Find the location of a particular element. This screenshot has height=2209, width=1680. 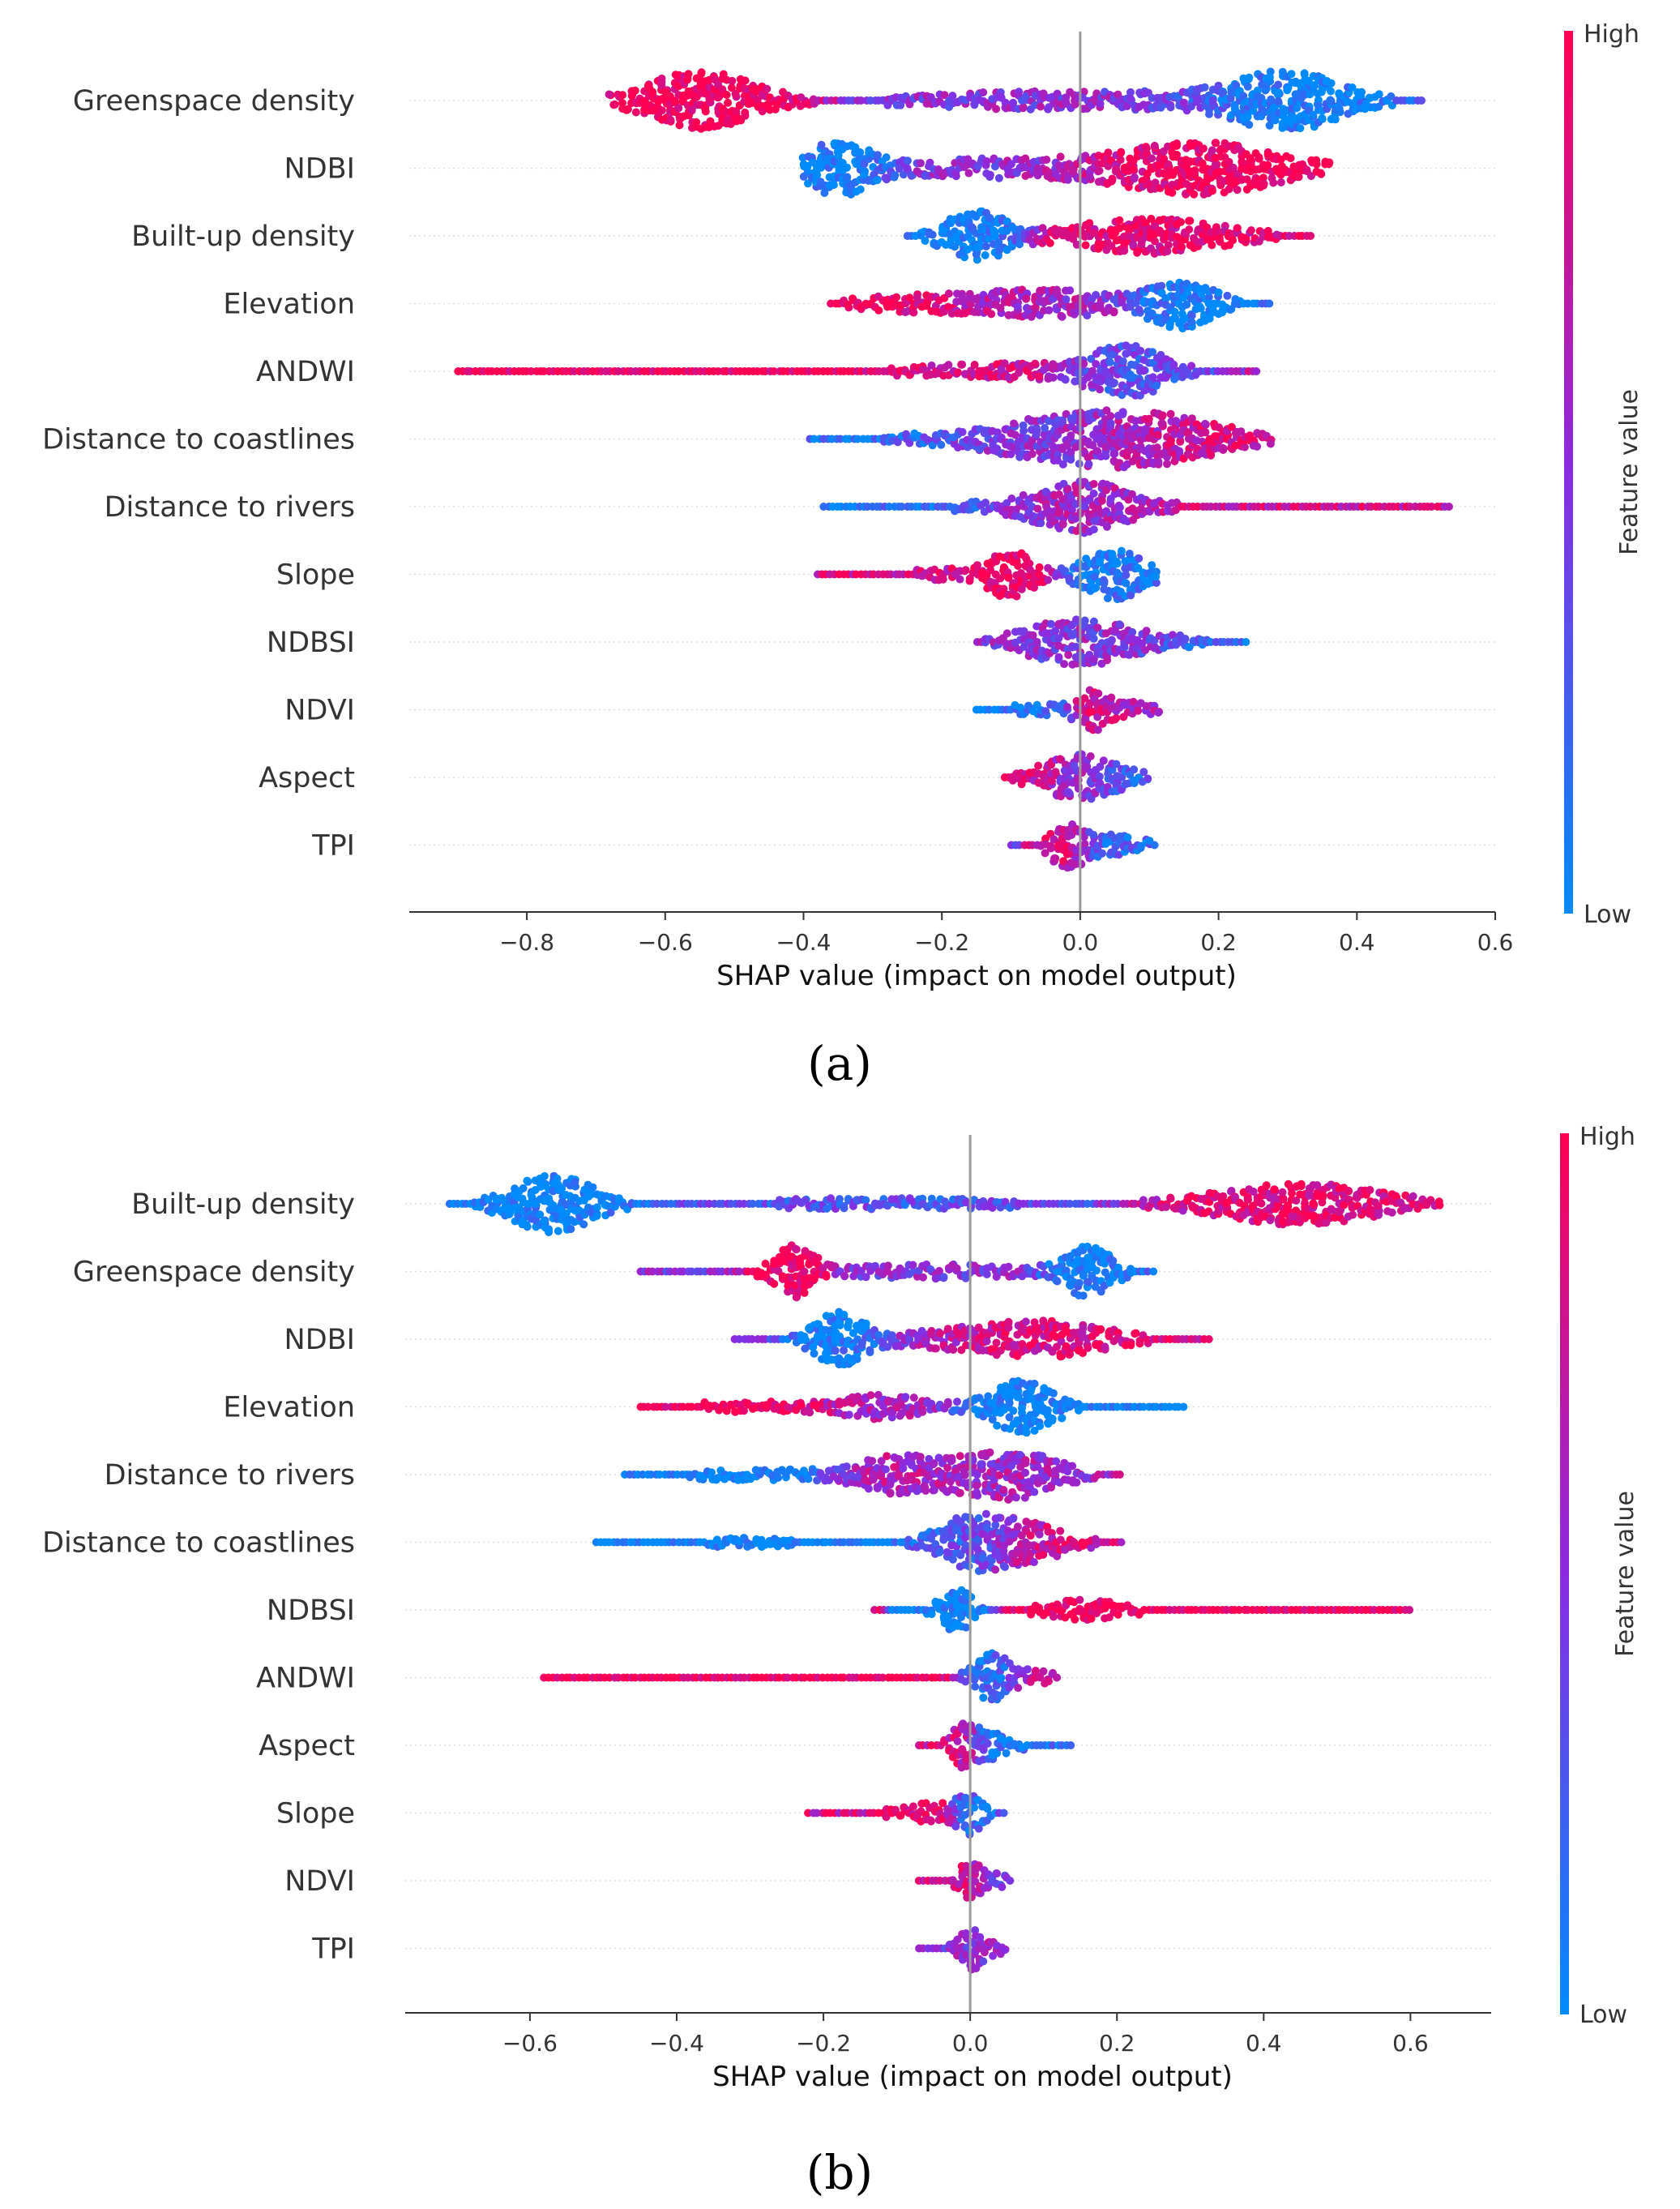

colorbar-title: Feature value is located at coordinates (1629, 472).